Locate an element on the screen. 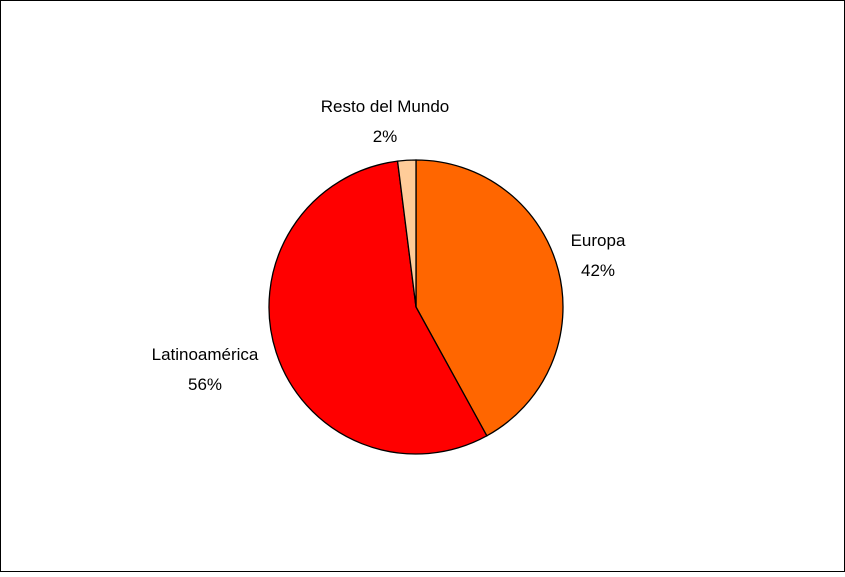 This screenshot has width=845, height=577. slice-percent-europa: 42% is located at coordinates (598, 270).